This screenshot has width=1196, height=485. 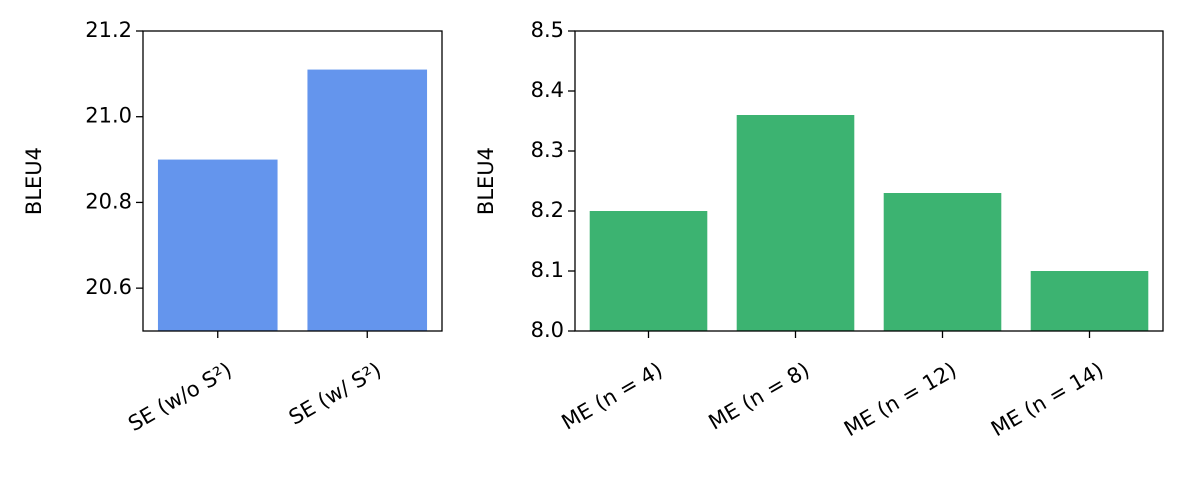 I want to click on y-tick-label: 8.4, so click(x=547, y=90).